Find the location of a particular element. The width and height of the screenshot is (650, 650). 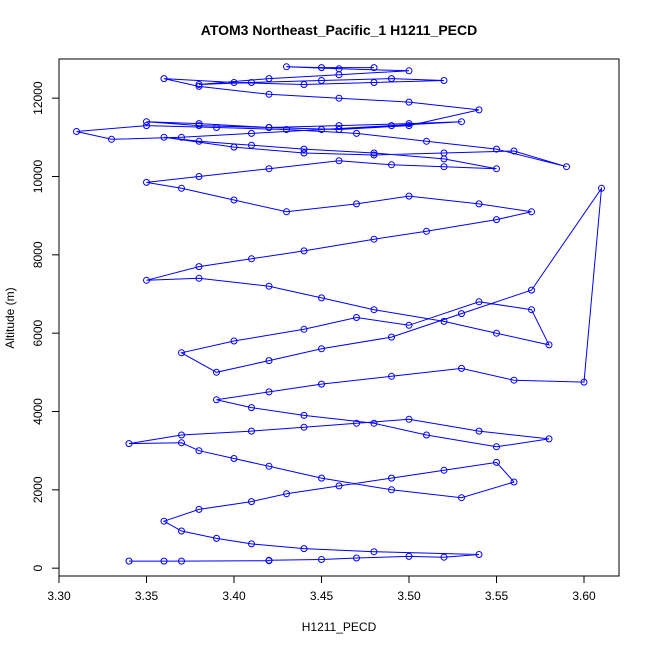

y-tick-label: 10000 is located at coordinates (38, 176).